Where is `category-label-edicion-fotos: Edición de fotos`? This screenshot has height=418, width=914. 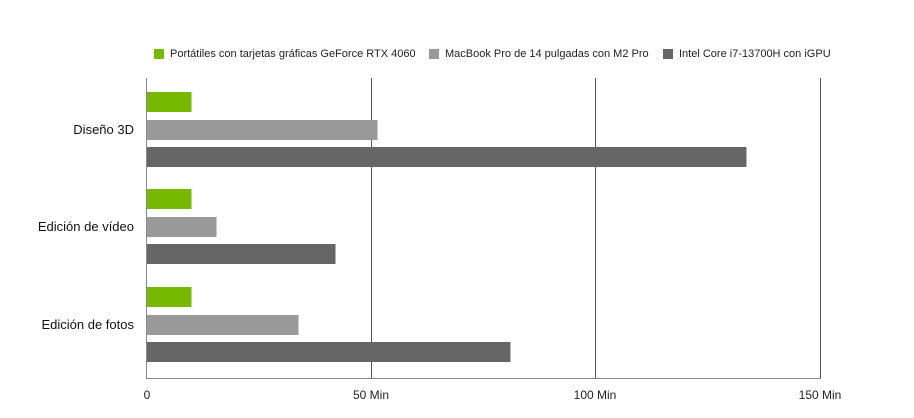 category-label-edicion-fotos: Edición de fotos is located at coordinates (87, 324).